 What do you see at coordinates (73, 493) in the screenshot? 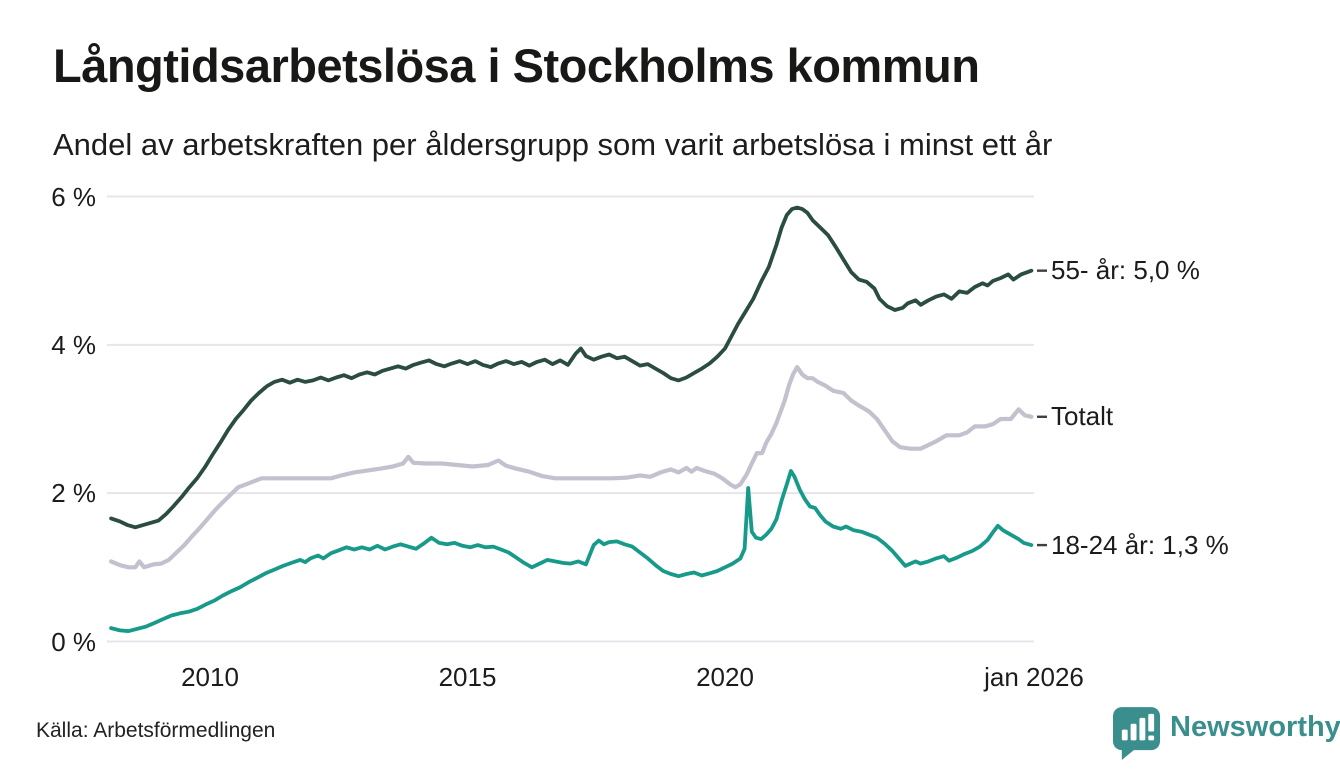
I see `y-tick-label: 2 %` at bounding box center [73, 493].